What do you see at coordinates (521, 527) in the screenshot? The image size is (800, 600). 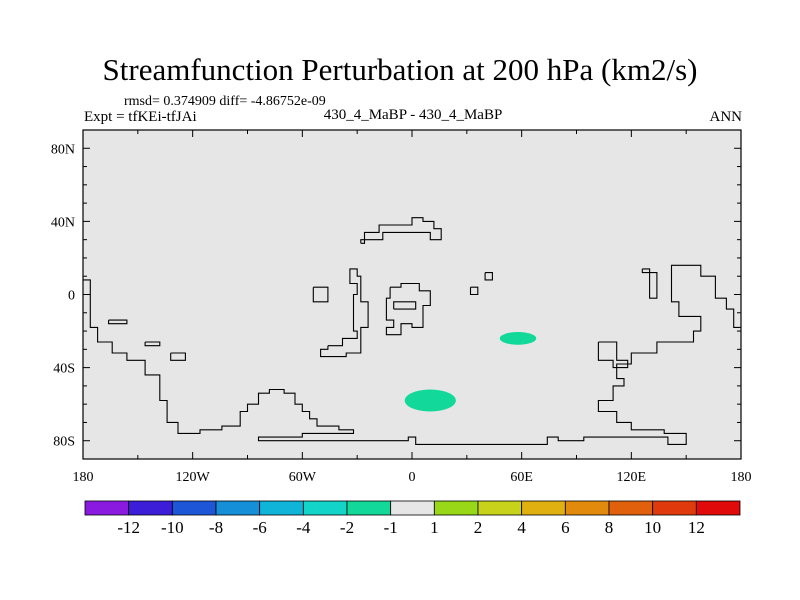 I see `colorbar-label: 4` at bounding box center [521, 527].